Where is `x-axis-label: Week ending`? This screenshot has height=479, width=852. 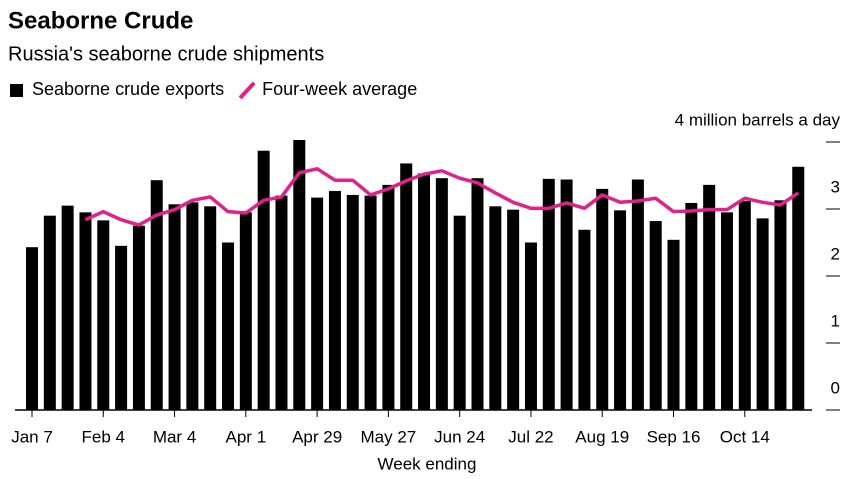
x-axis-label: Week ending is located at coordinates (427, 463).